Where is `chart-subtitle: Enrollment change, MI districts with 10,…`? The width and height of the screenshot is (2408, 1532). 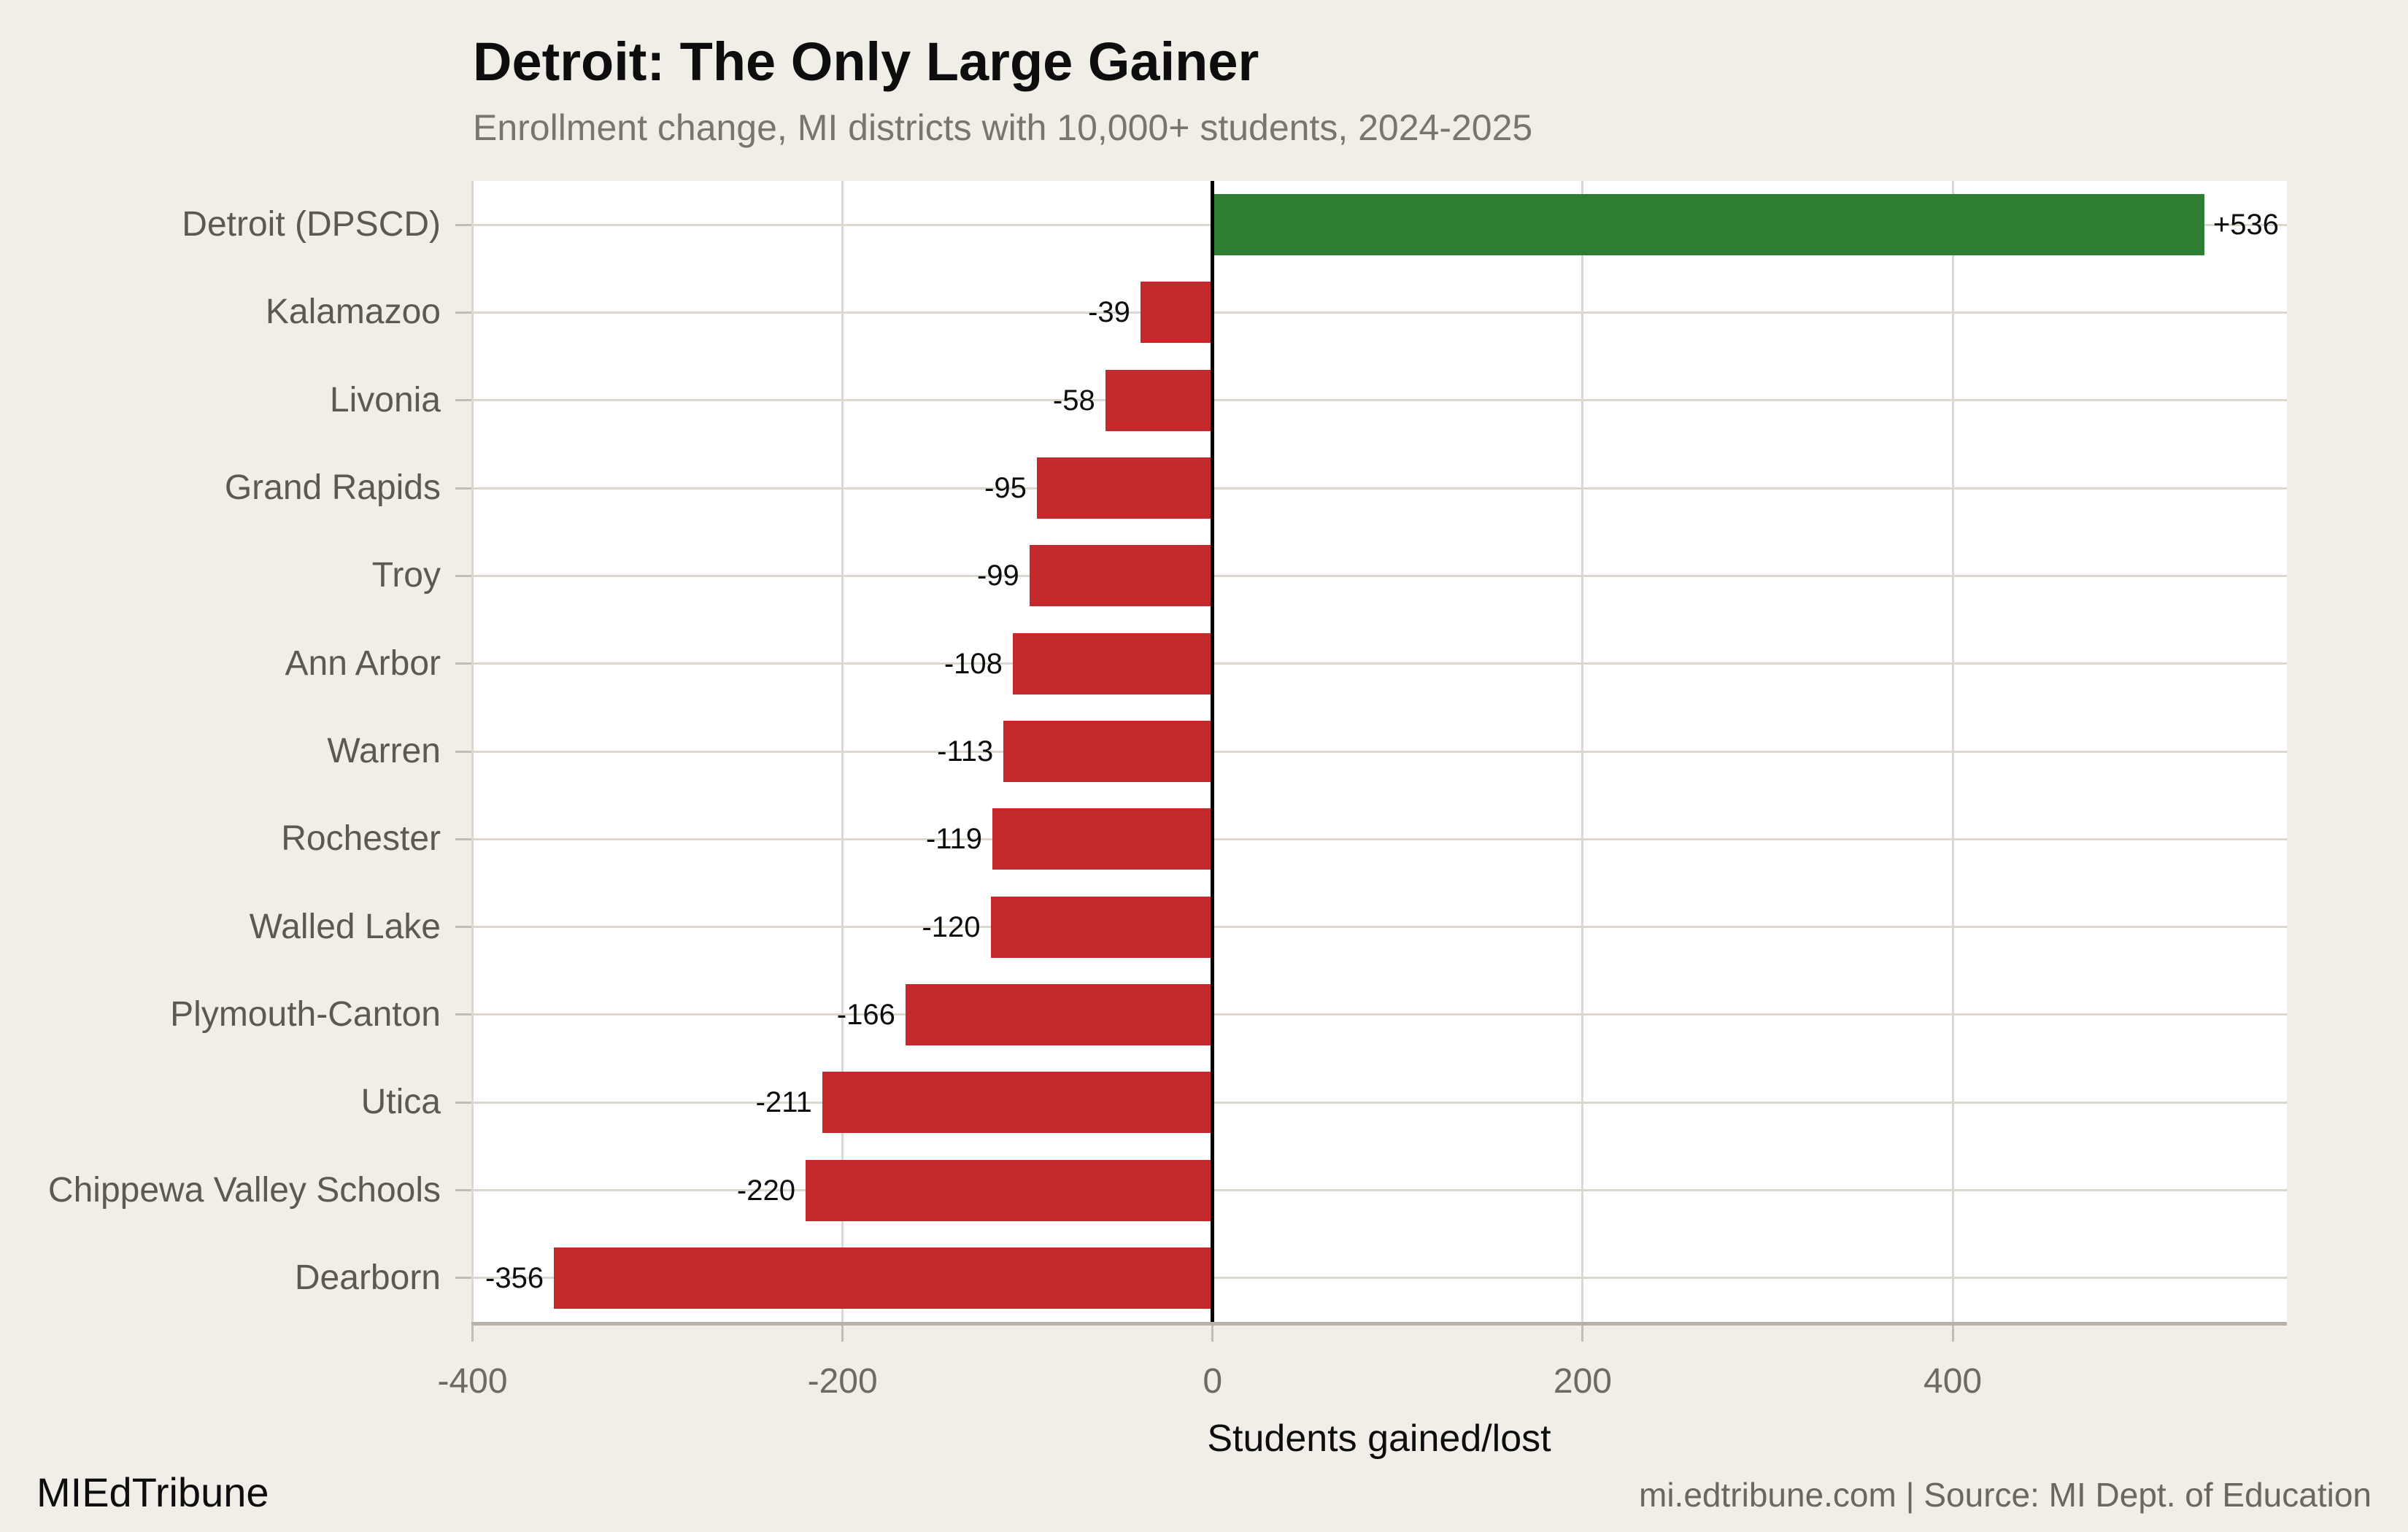 chart-subtitle: Enrollment change, MI districts with 10,… is located at coordinates (1003, 128).